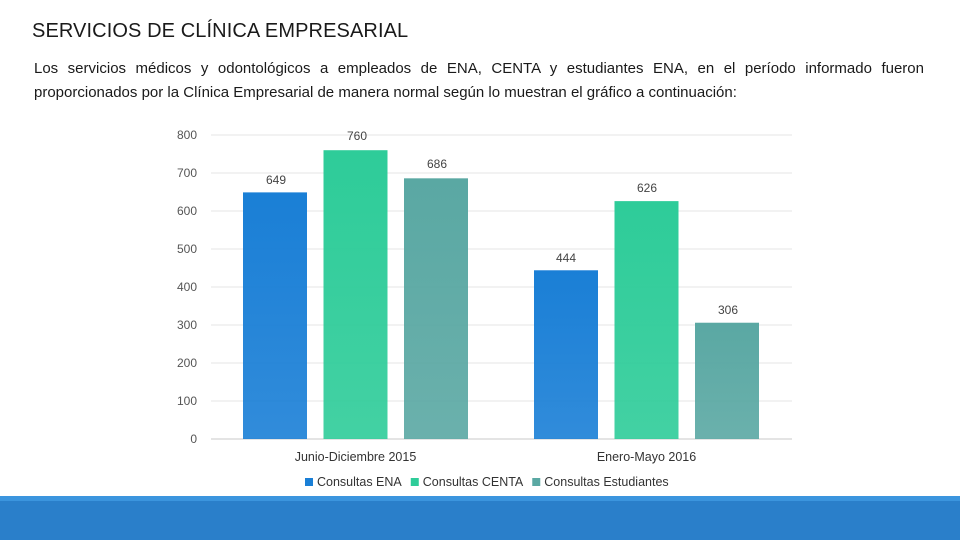 The height and width of the screenshot is (540, 960). What do you see at coordinates (566, 258) in the screenshot?
I see `data-label: 444` at bounding box center [566, 258].